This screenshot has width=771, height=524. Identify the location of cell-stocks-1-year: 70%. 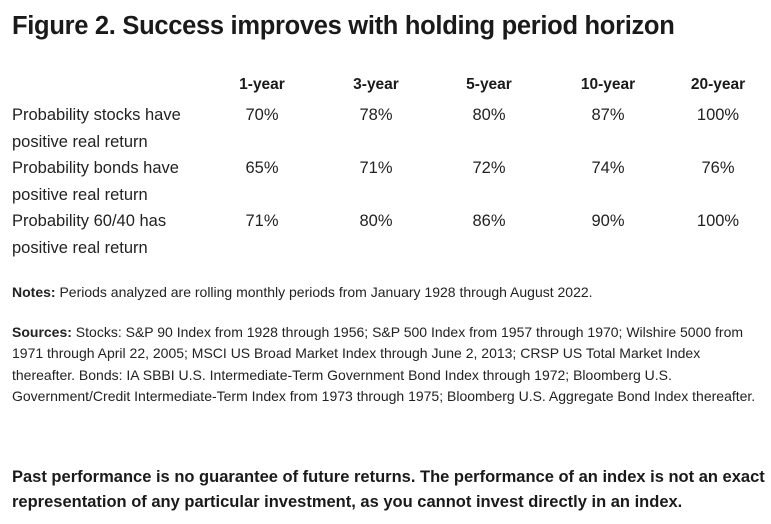
(262, 115).